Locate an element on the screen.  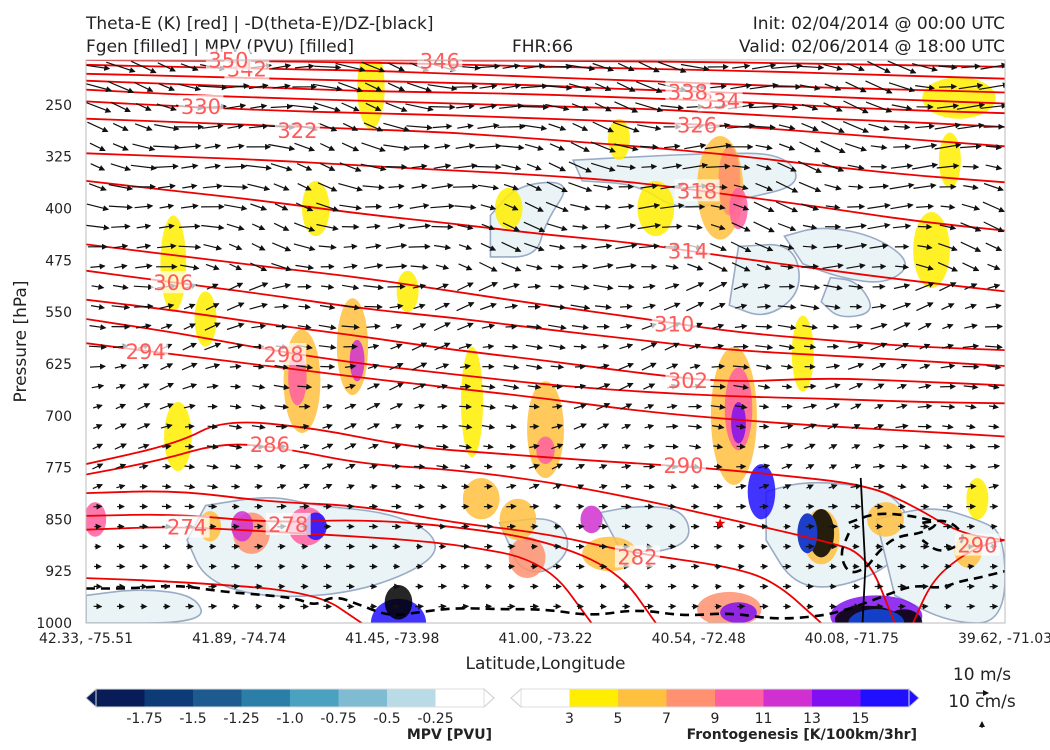
theta-e-contour-label: 290 is located at coordinates (683, 466).